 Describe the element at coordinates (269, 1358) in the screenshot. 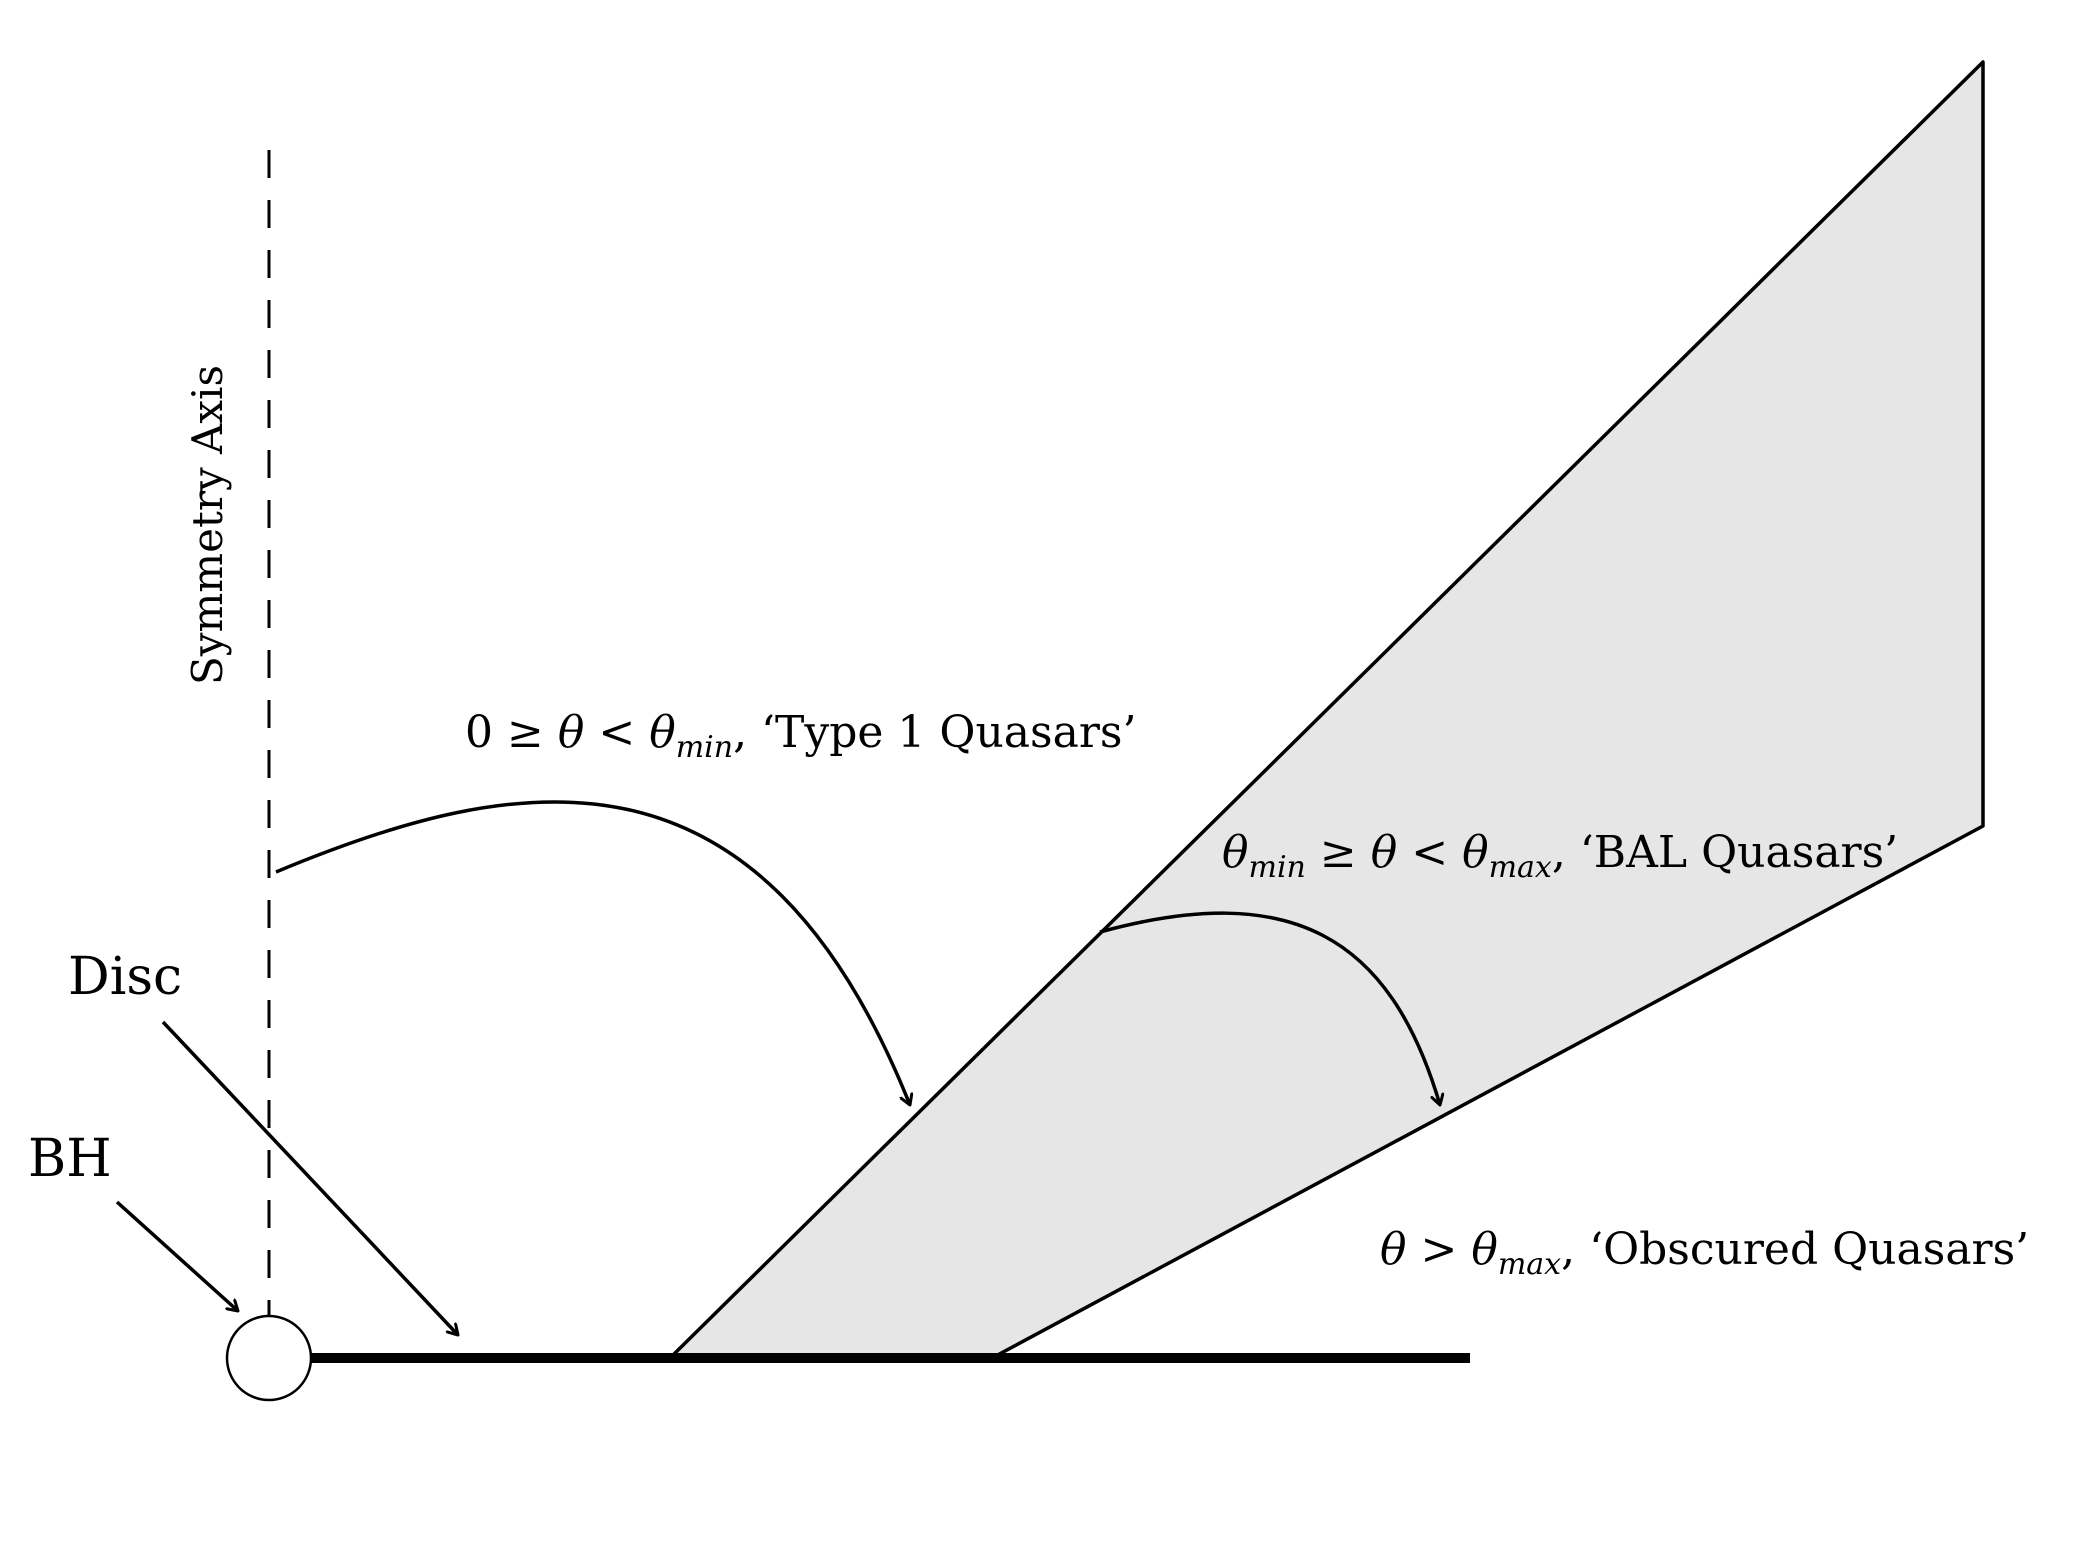

I see `black-hole-circle` at that location.